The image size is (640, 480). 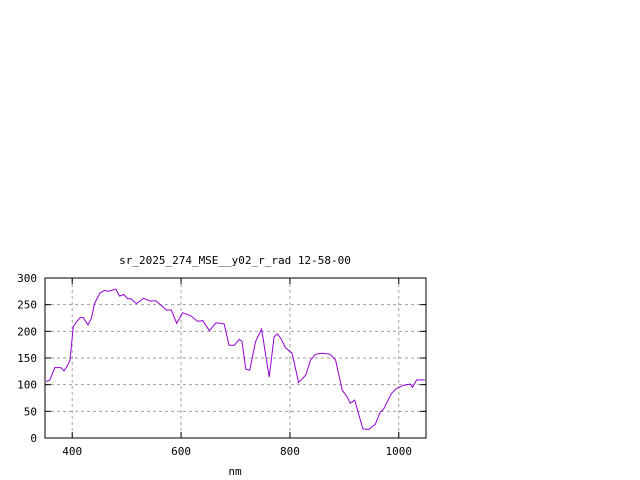 I want to click on chart-title: sr_2025_274_MSE__y02_r_rad 12-58-00, so click(x=235, y=260).